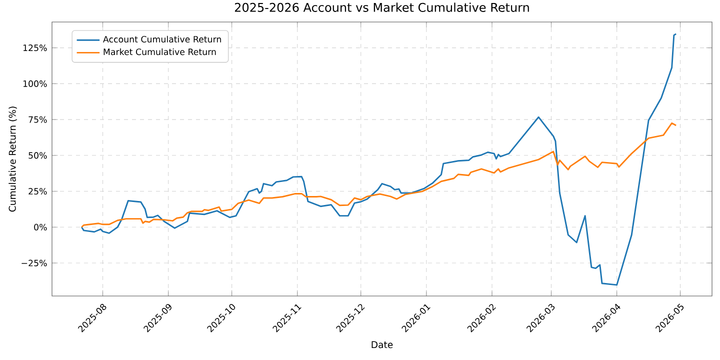 The width and height of the screenshot is (720, 360). I want to click on chart-title: 2025-2026 Account vs Market Cumulative Return, so click(381, 7).